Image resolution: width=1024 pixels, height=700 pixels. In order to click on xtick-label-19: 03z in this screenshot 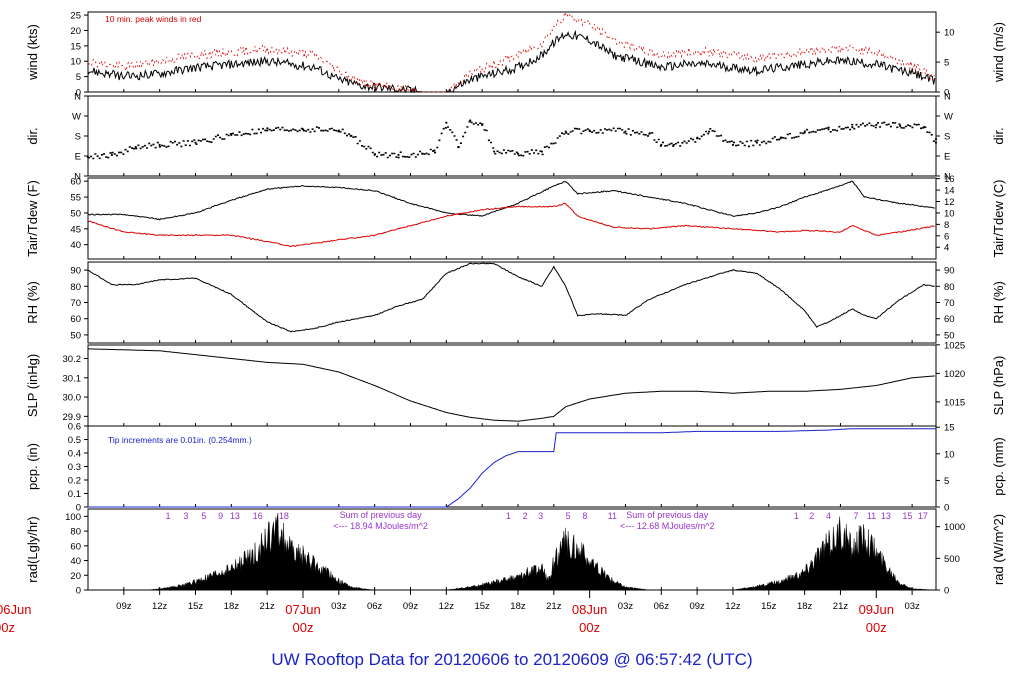, I will do `click(912, 606)`.